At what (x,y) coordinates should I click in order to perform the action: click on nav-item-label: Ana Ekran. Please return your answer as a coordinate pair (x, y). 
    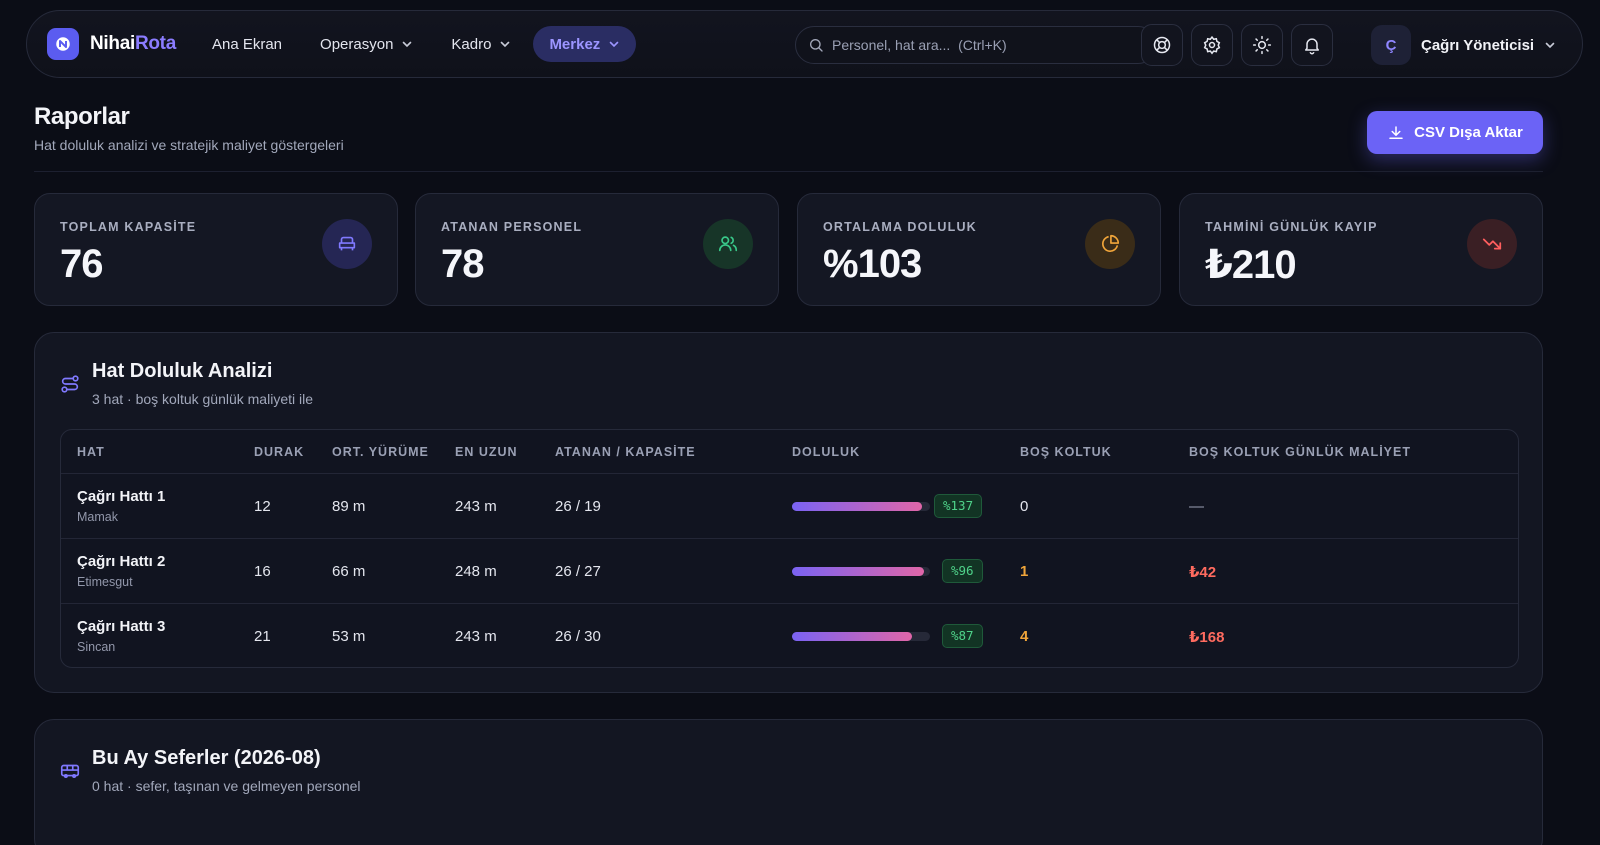
    Looking at the image, I should click on (247, 44).